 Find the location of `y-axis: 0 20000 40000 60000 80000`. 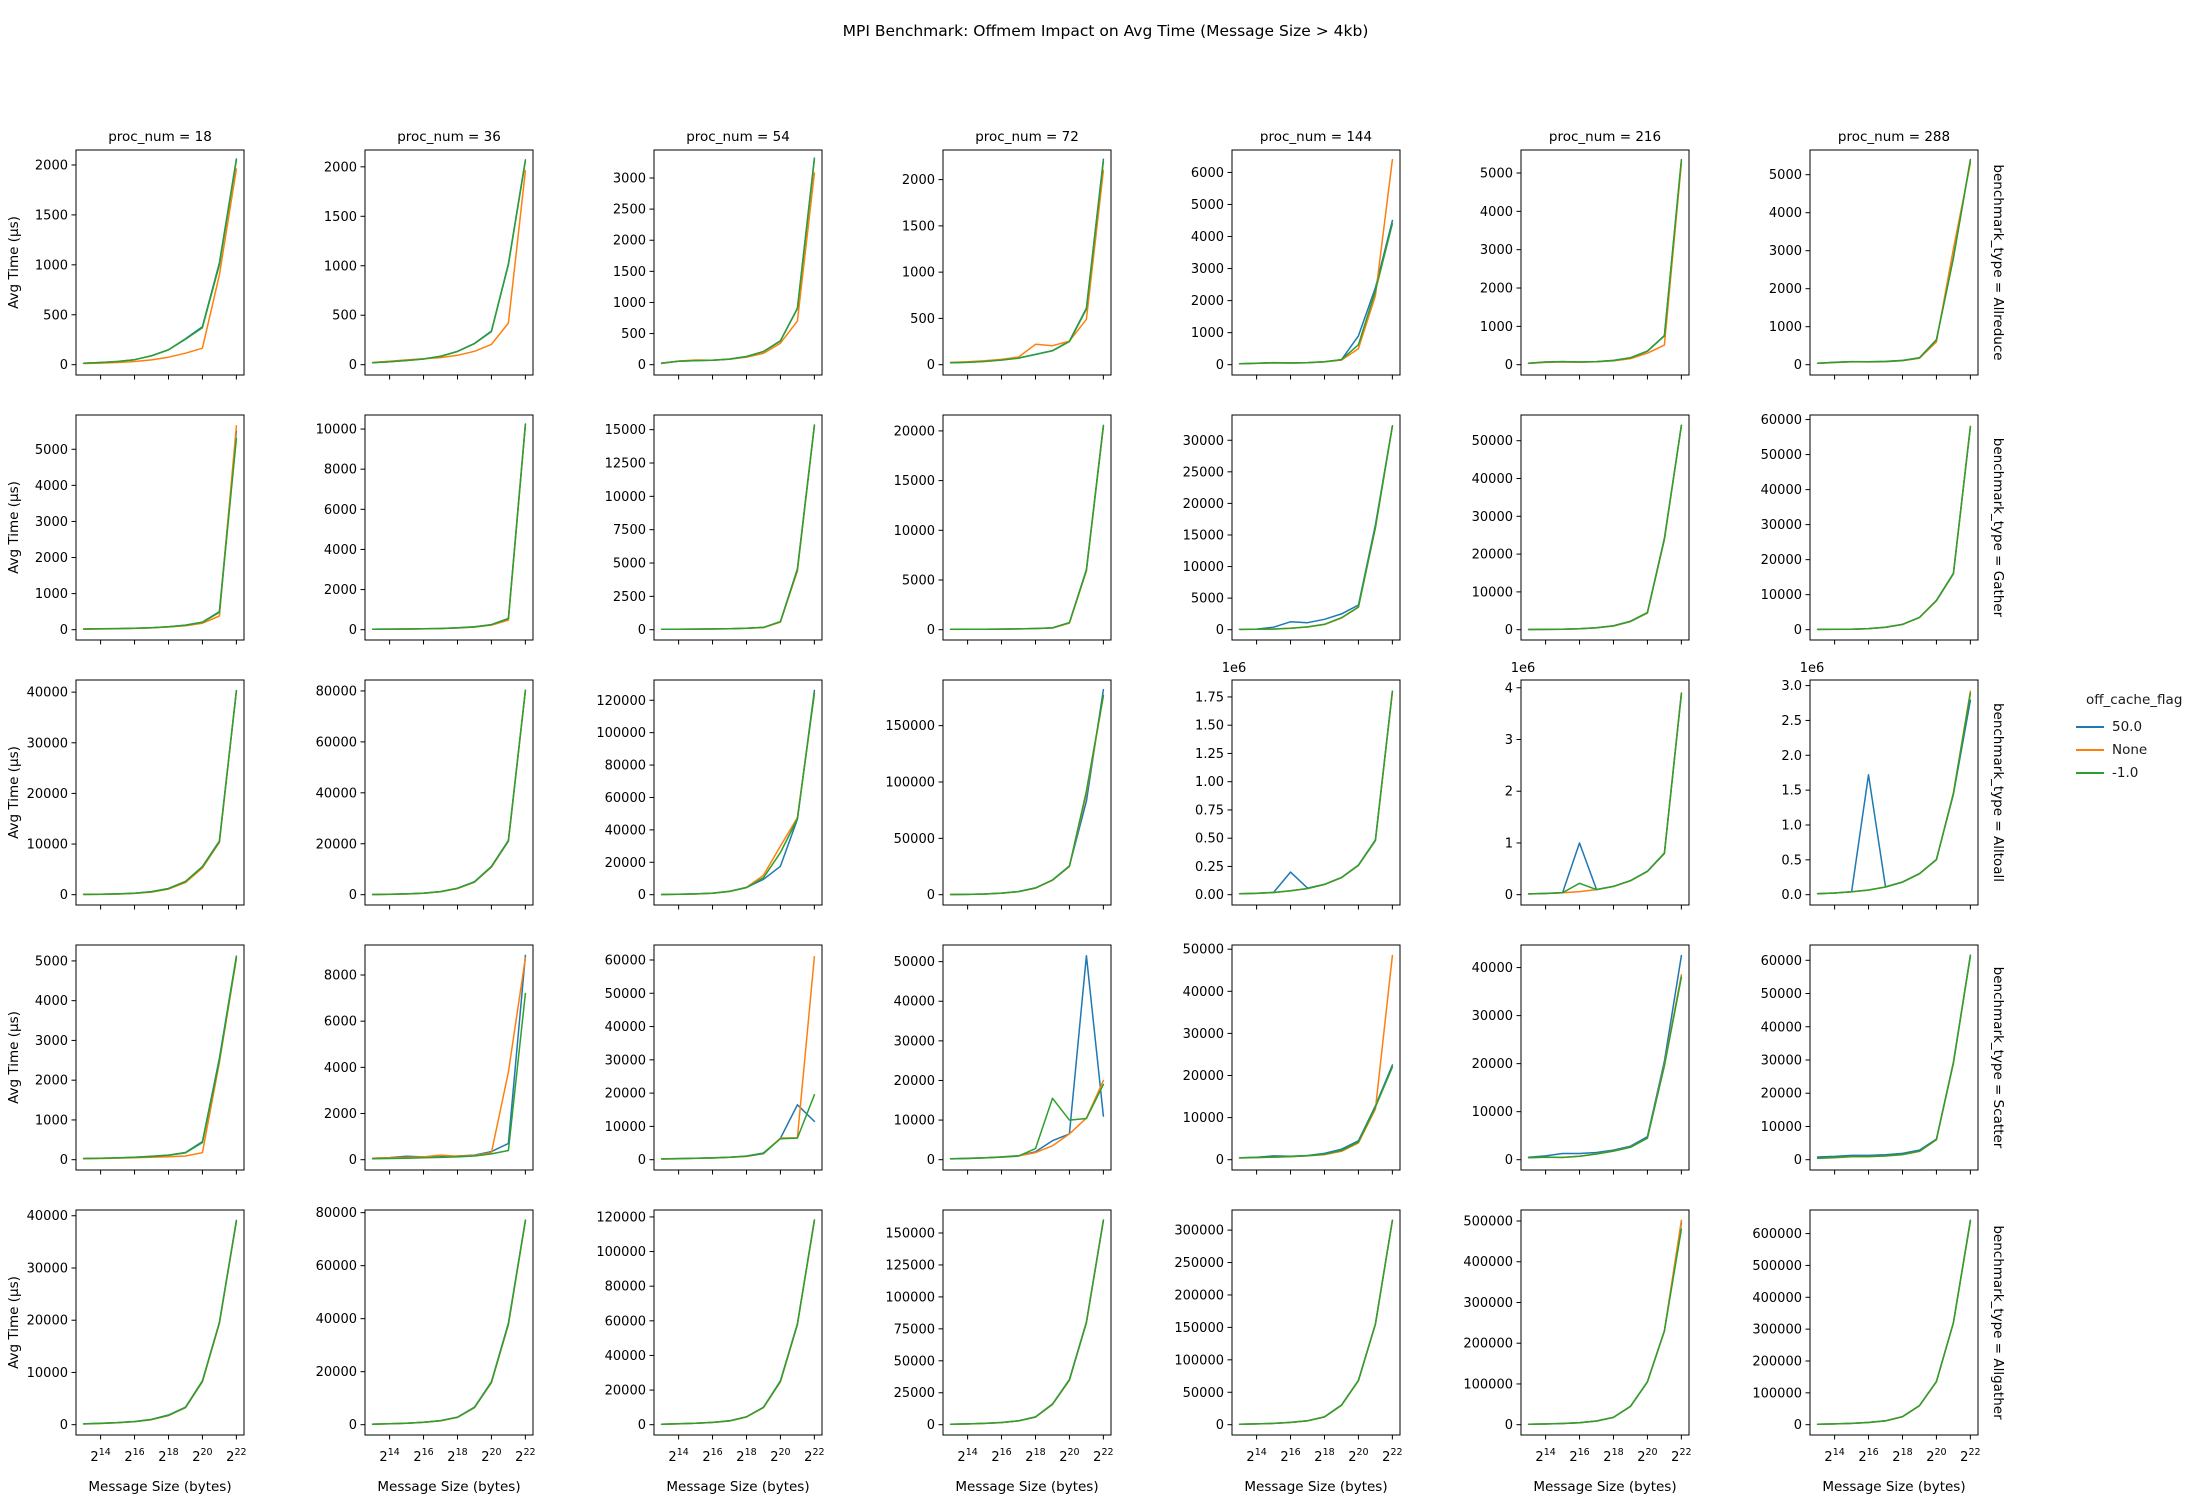

y-axis: 0 20000 40000 60000 80000 is located at coordinates (340, 1319).